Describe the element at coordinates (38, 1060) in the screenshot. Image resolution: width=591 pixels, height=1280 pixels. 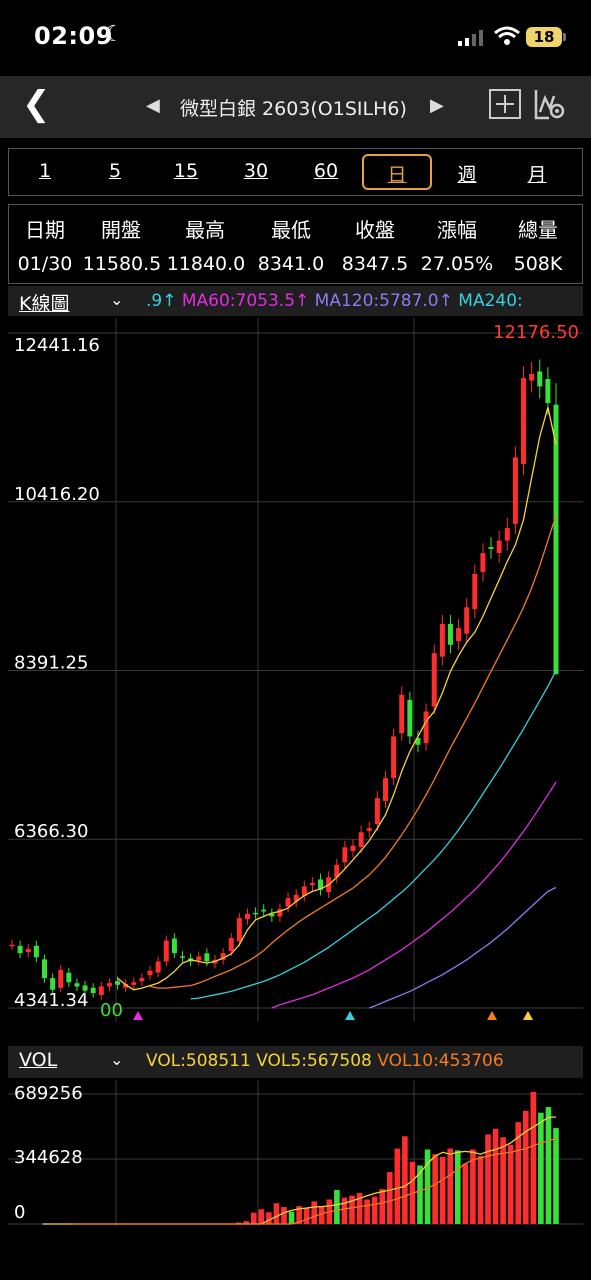
I see `volume-indicator-selector: VOL` at that location.